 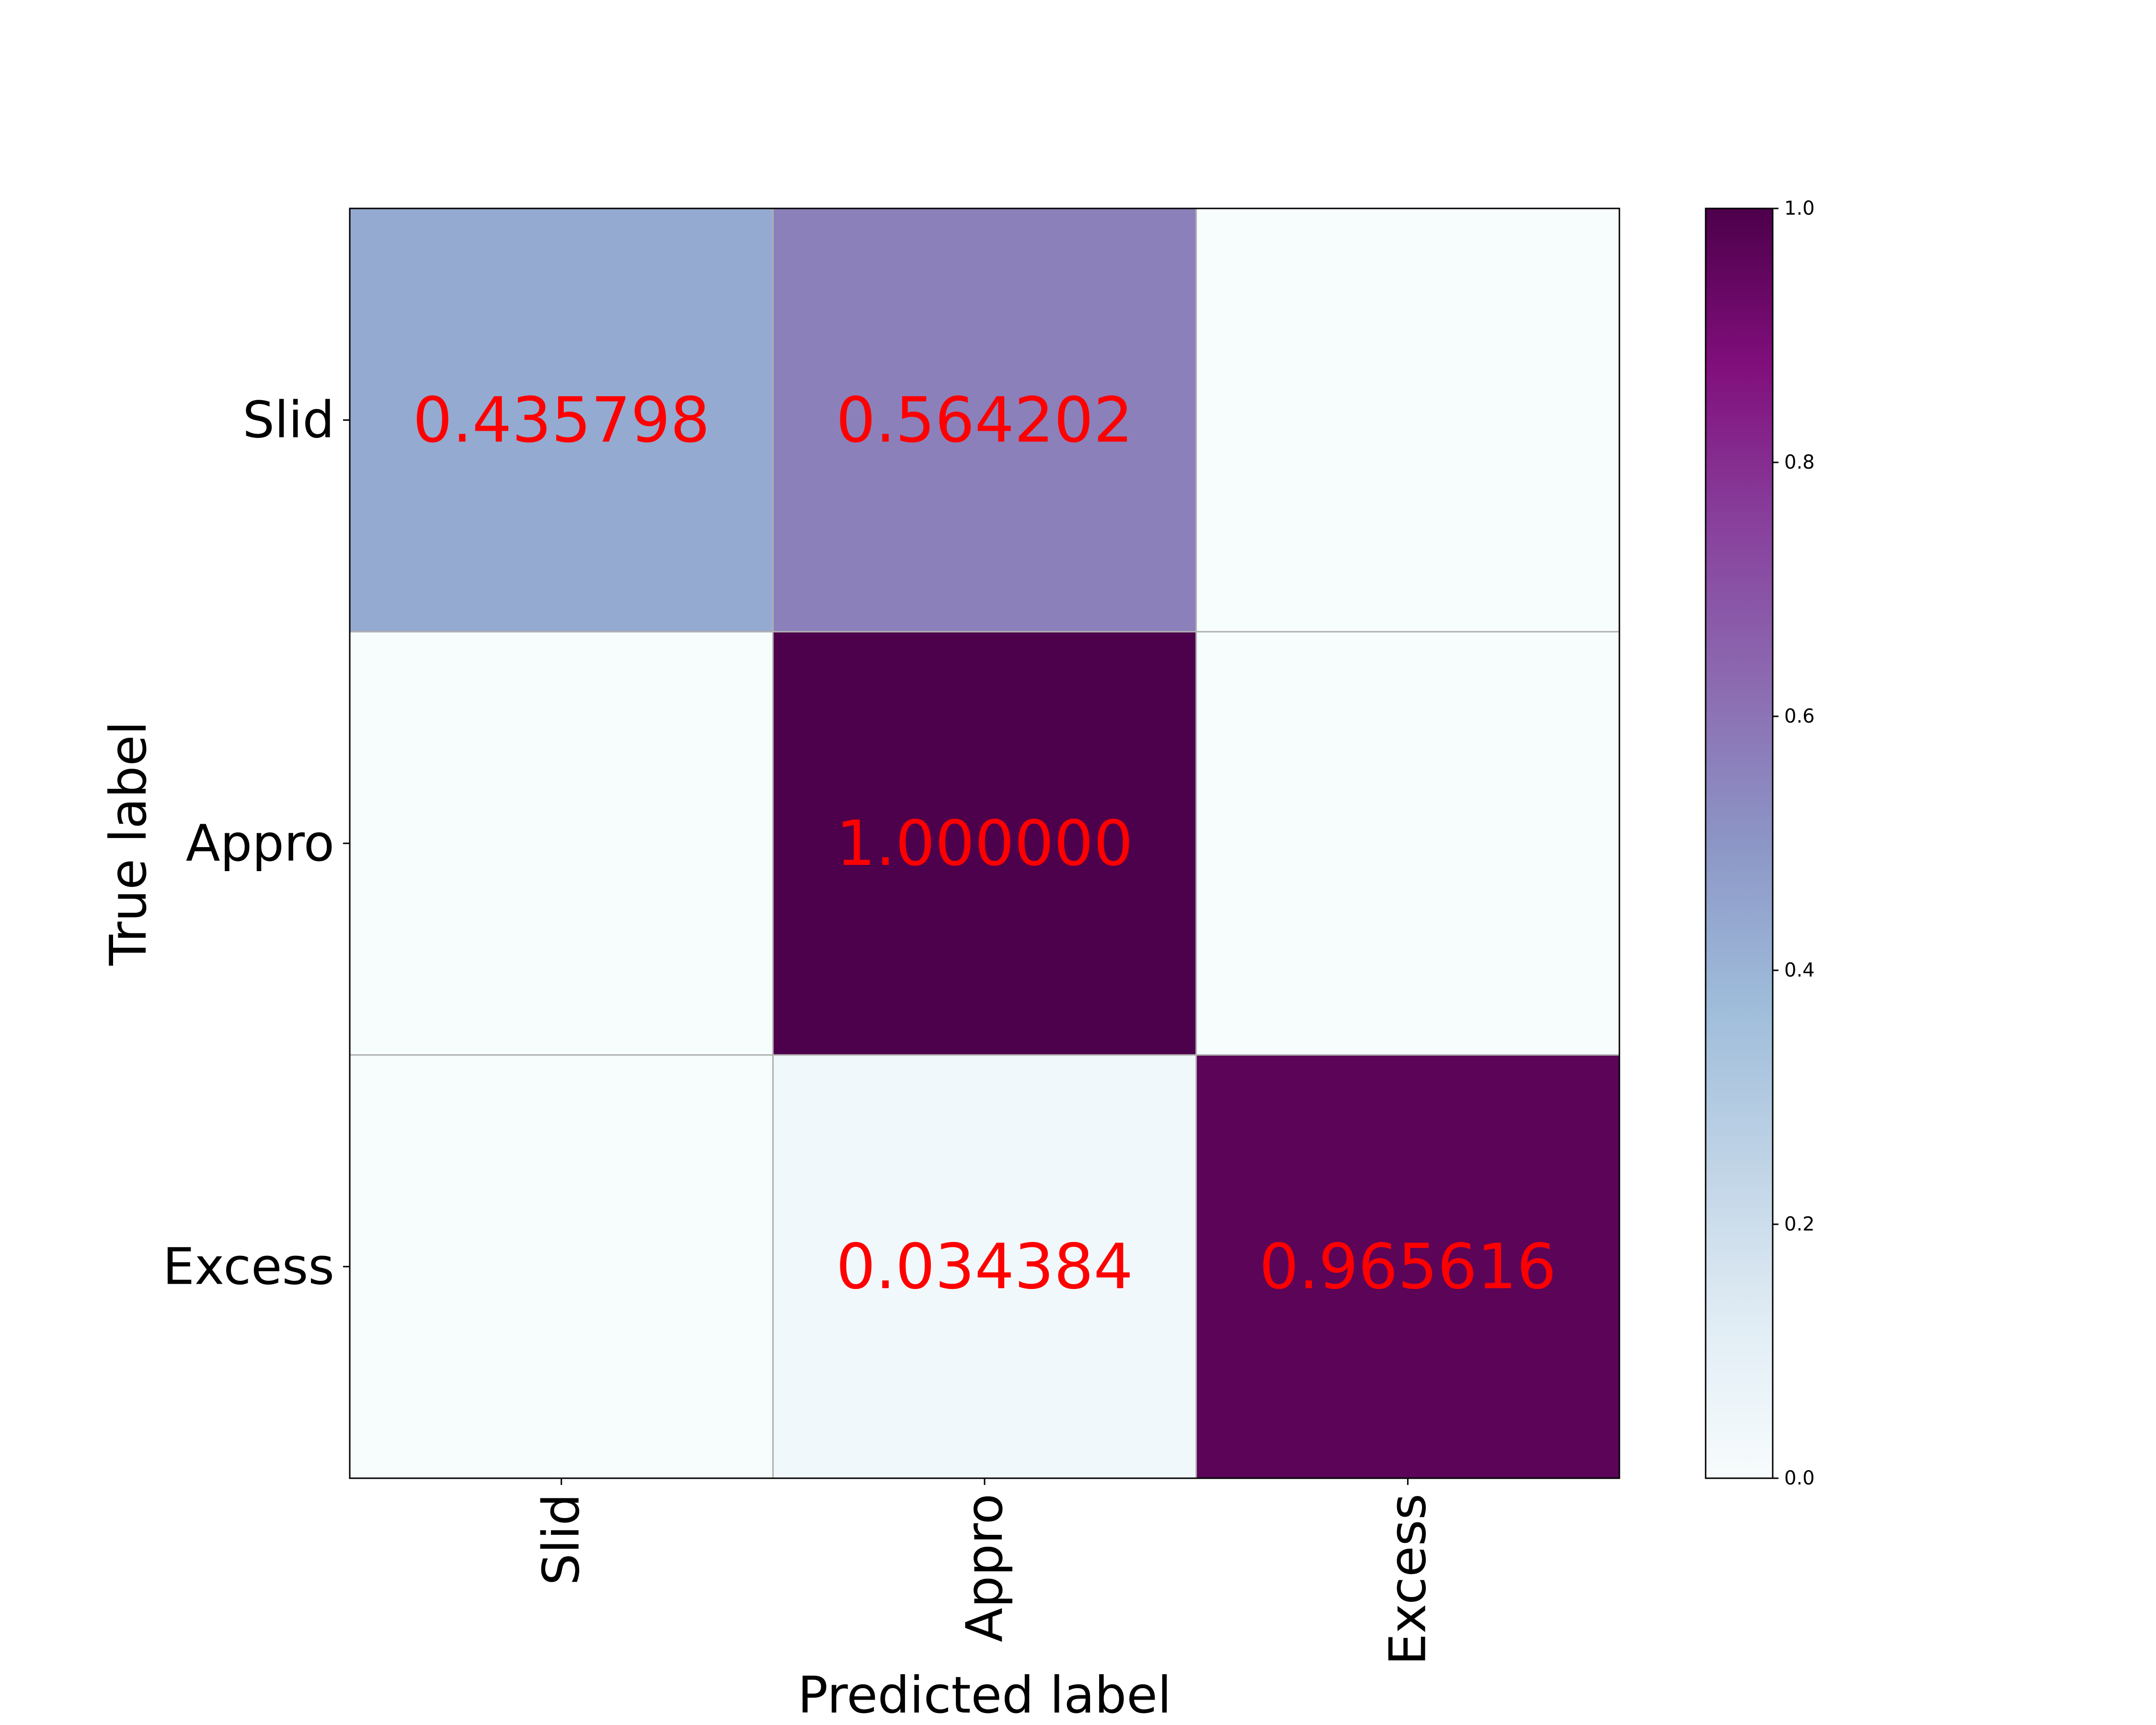 I want to click on cell-value-label: 0.965616, so click(x=1407, y=1266).